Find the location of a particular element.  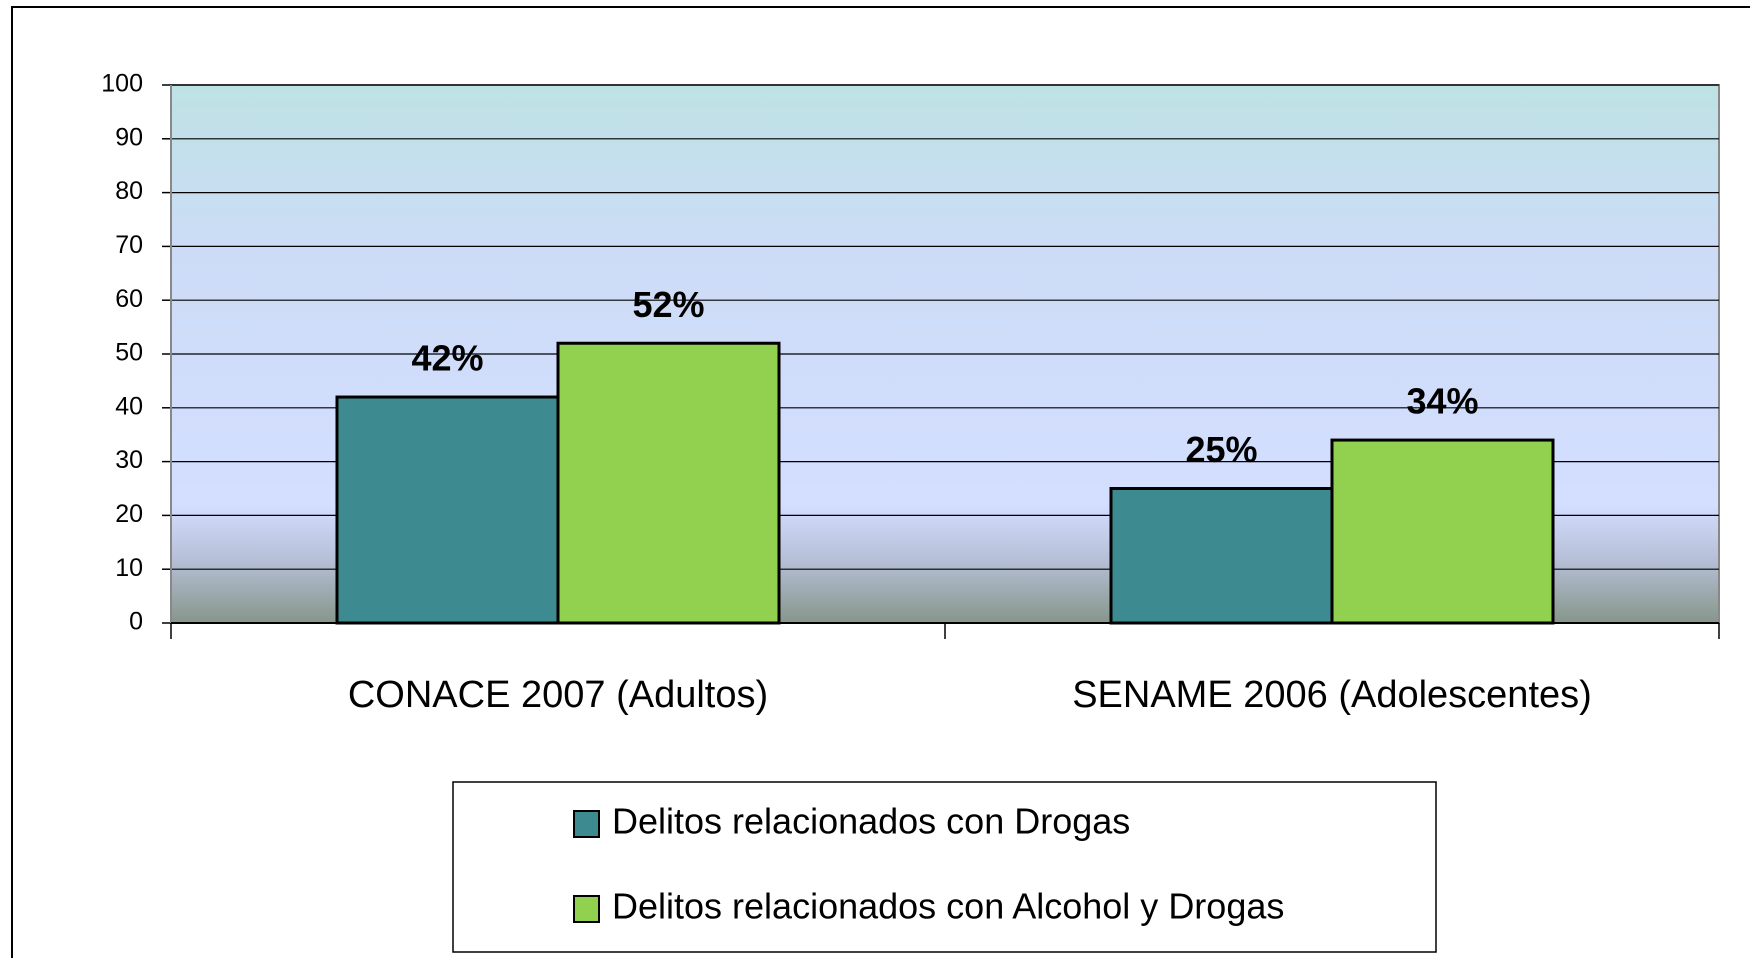

y-tick-label: 50 is located at coordinates (129, 353).